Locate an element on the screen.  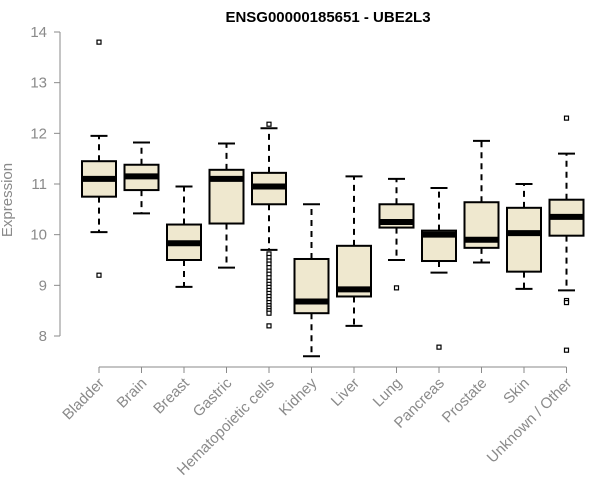
chart-title: ENSG00000185651 - UBE2L3 is located at coordinates (327, 17).